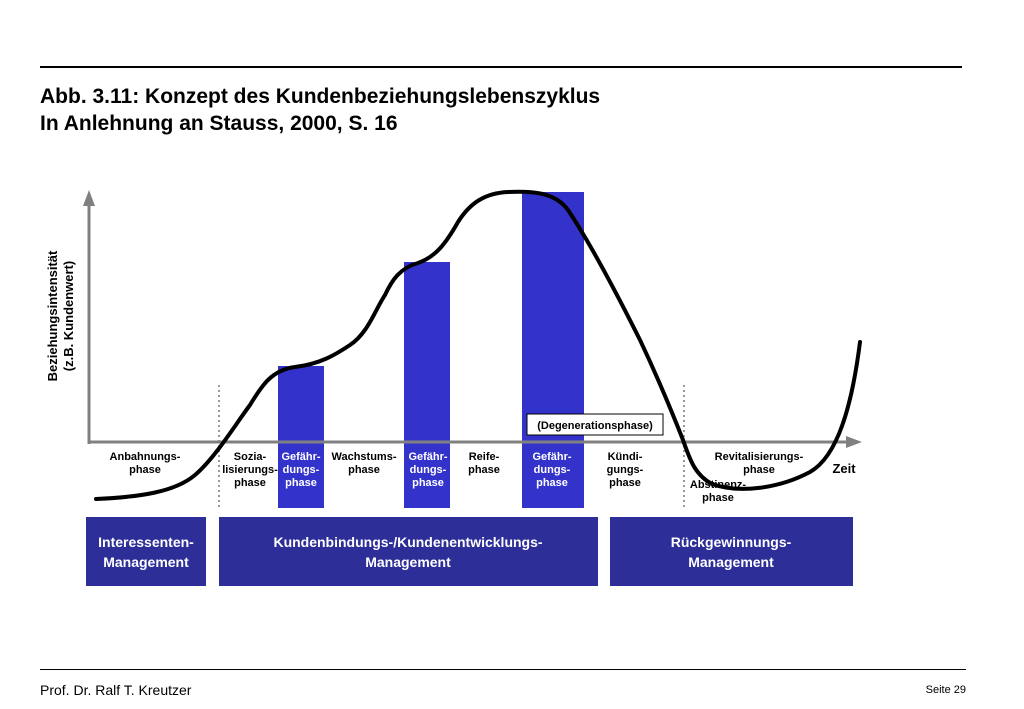  I want to click on bottom-rule, so click(503, 669).